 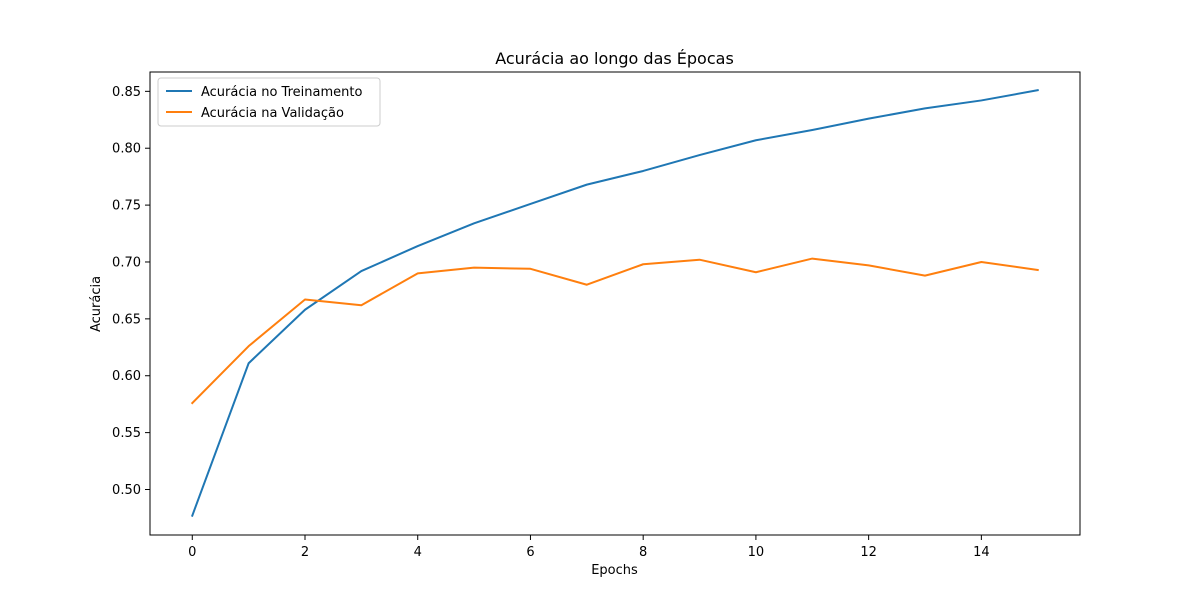 I want to click on x-tick-label: 10, so click(x=756, y=552).